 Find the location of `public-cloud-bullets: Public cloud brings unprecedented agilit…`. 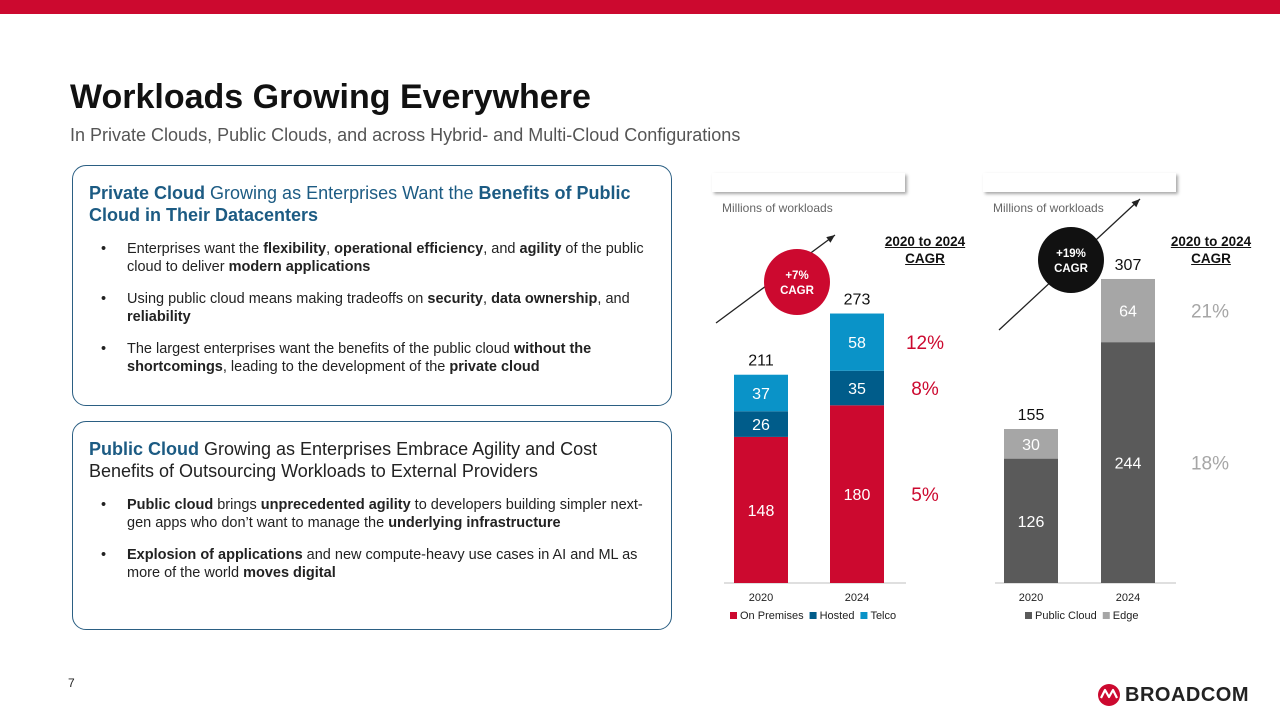

public-cloud-bullets: Public cloud brings unprecedented agilit… is located at coordinates (371, 539).